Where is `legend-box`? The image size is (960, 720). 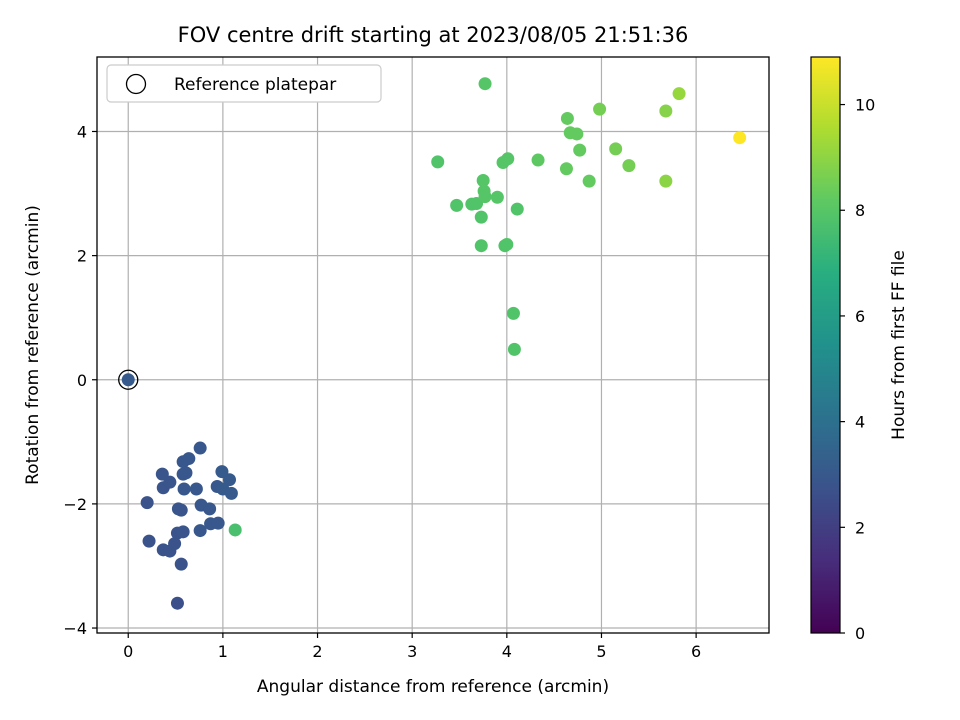
legend-box is located at coordinates (244, 83).